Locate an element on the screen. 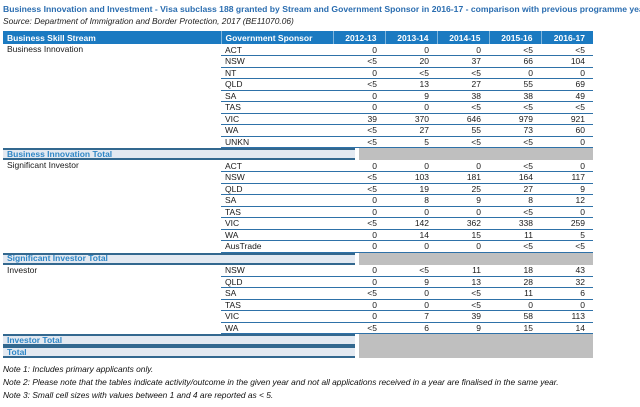  sponsor-cell: NT is located at coordinates (277, 73).